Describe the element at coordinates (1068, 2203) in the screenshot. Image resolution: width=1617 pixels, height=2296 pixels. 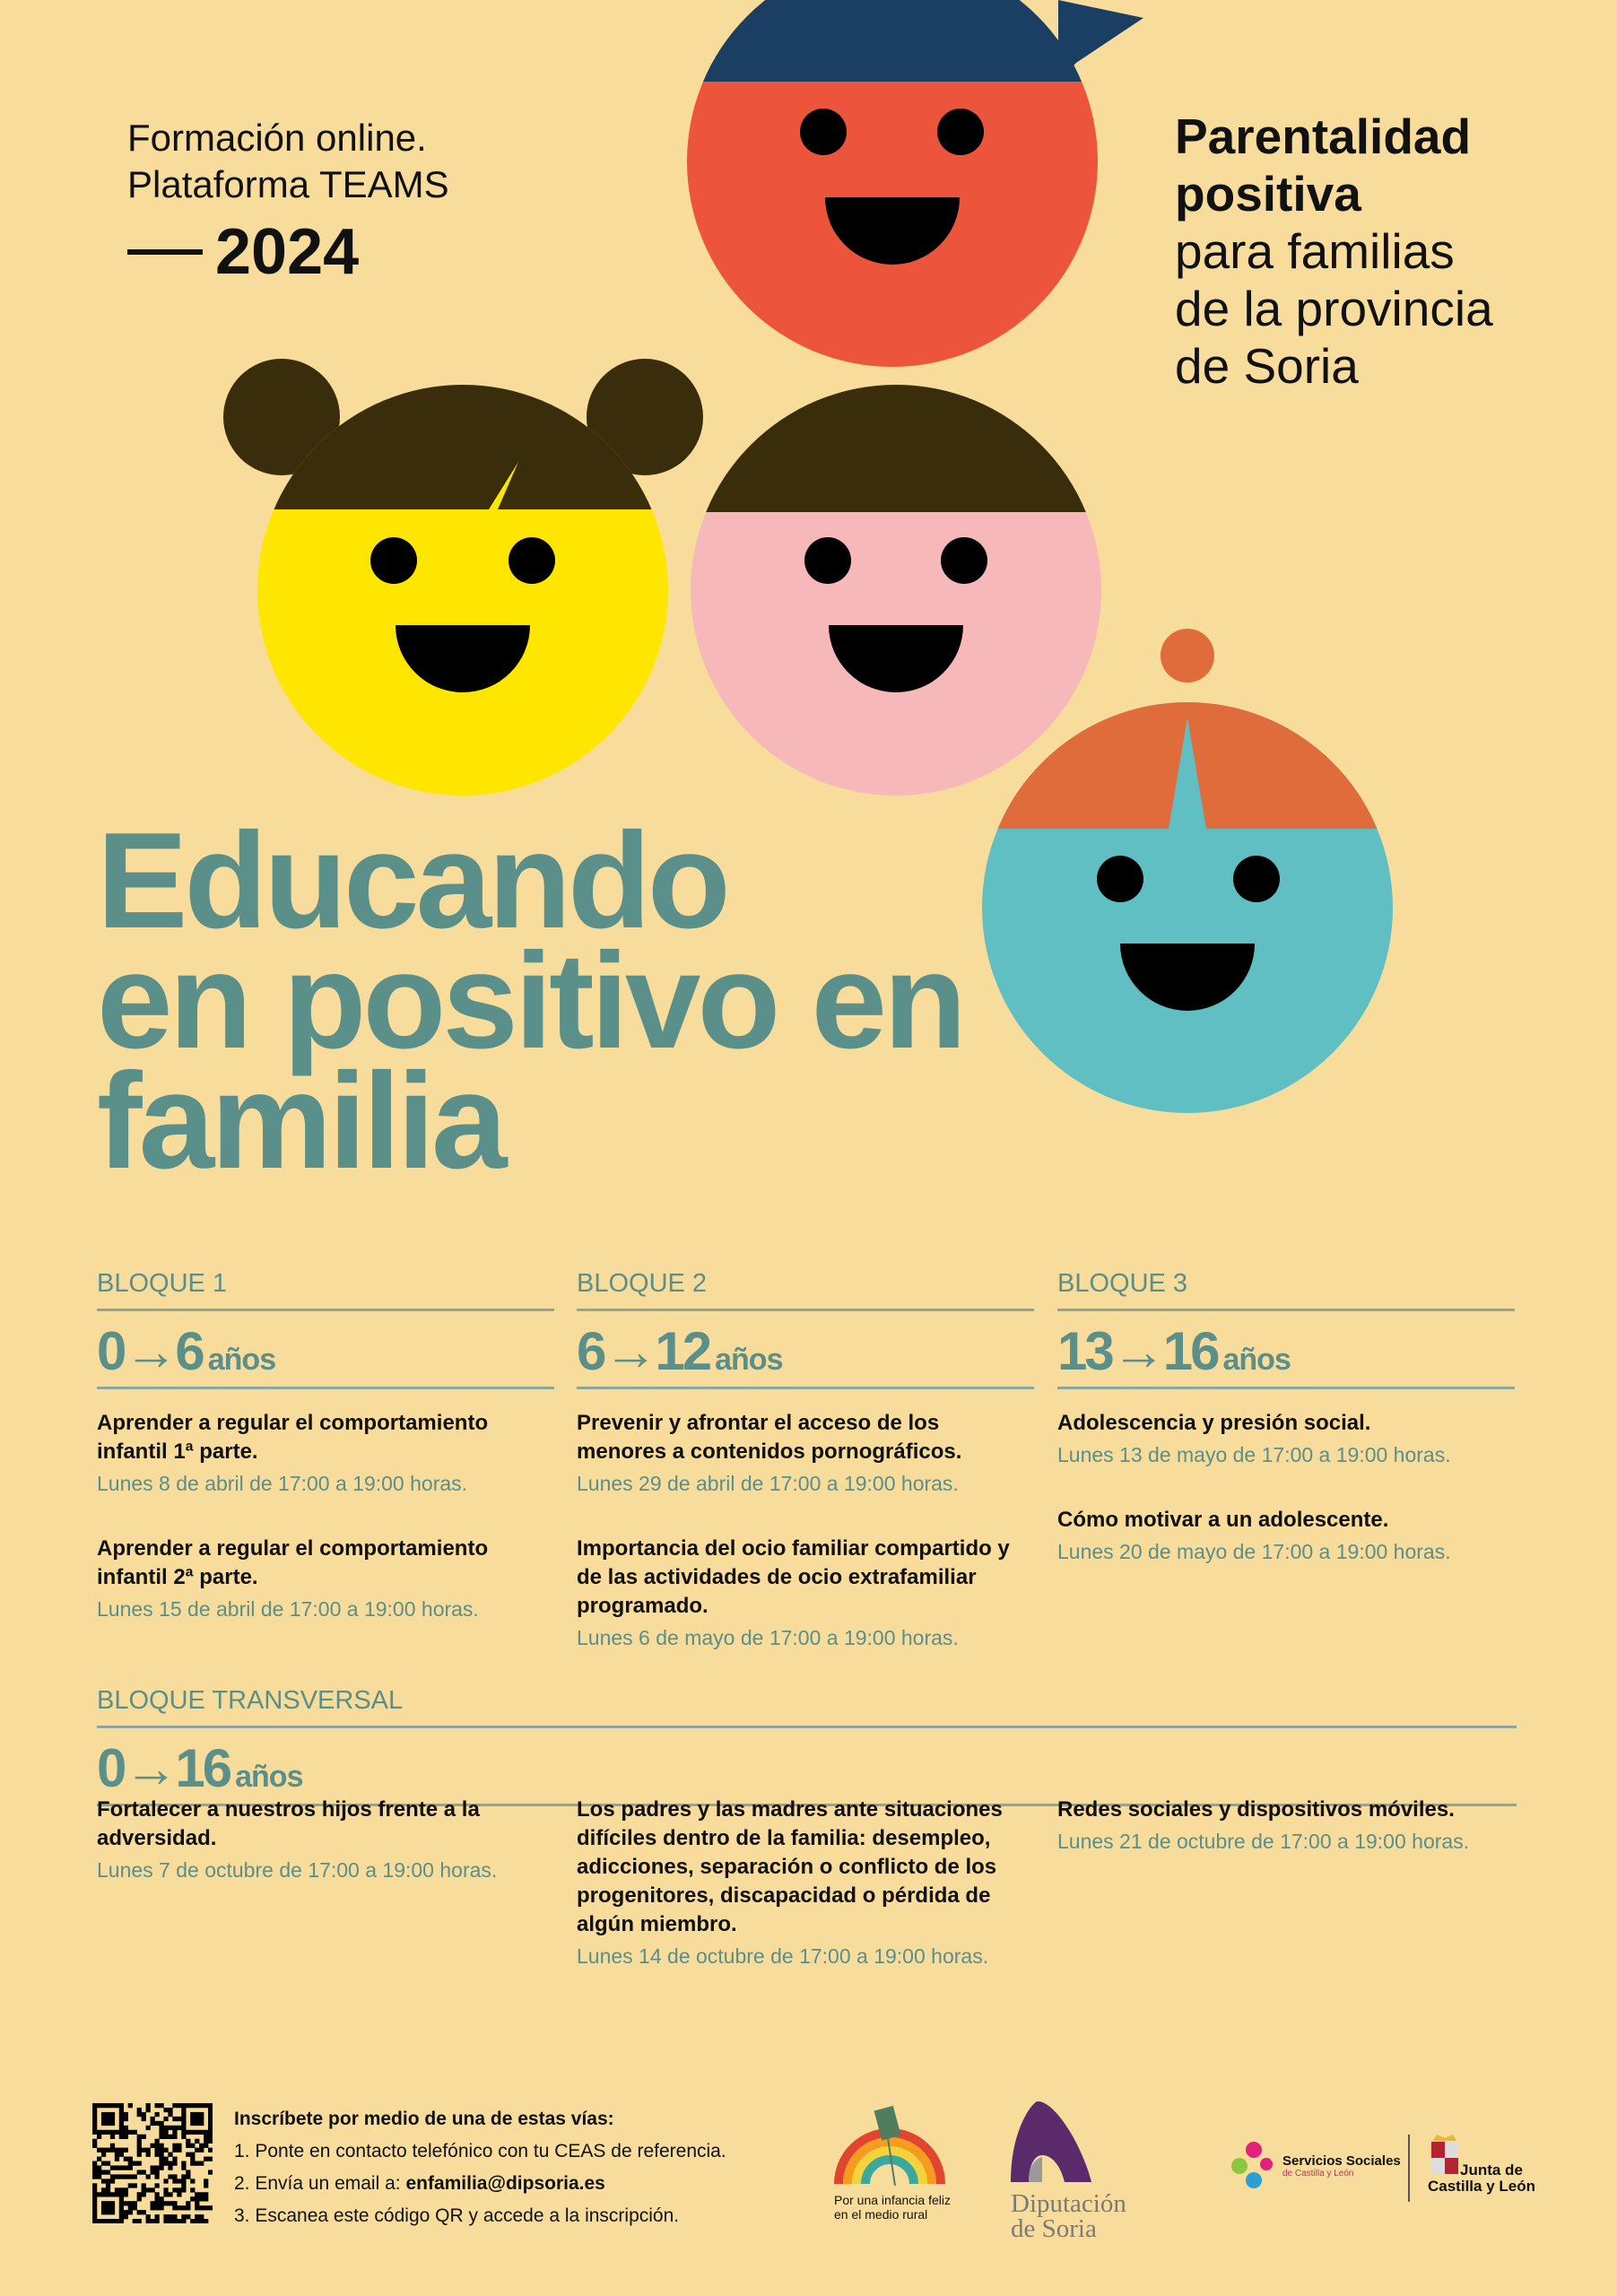
I see `logo-text: Diputación` at that location.